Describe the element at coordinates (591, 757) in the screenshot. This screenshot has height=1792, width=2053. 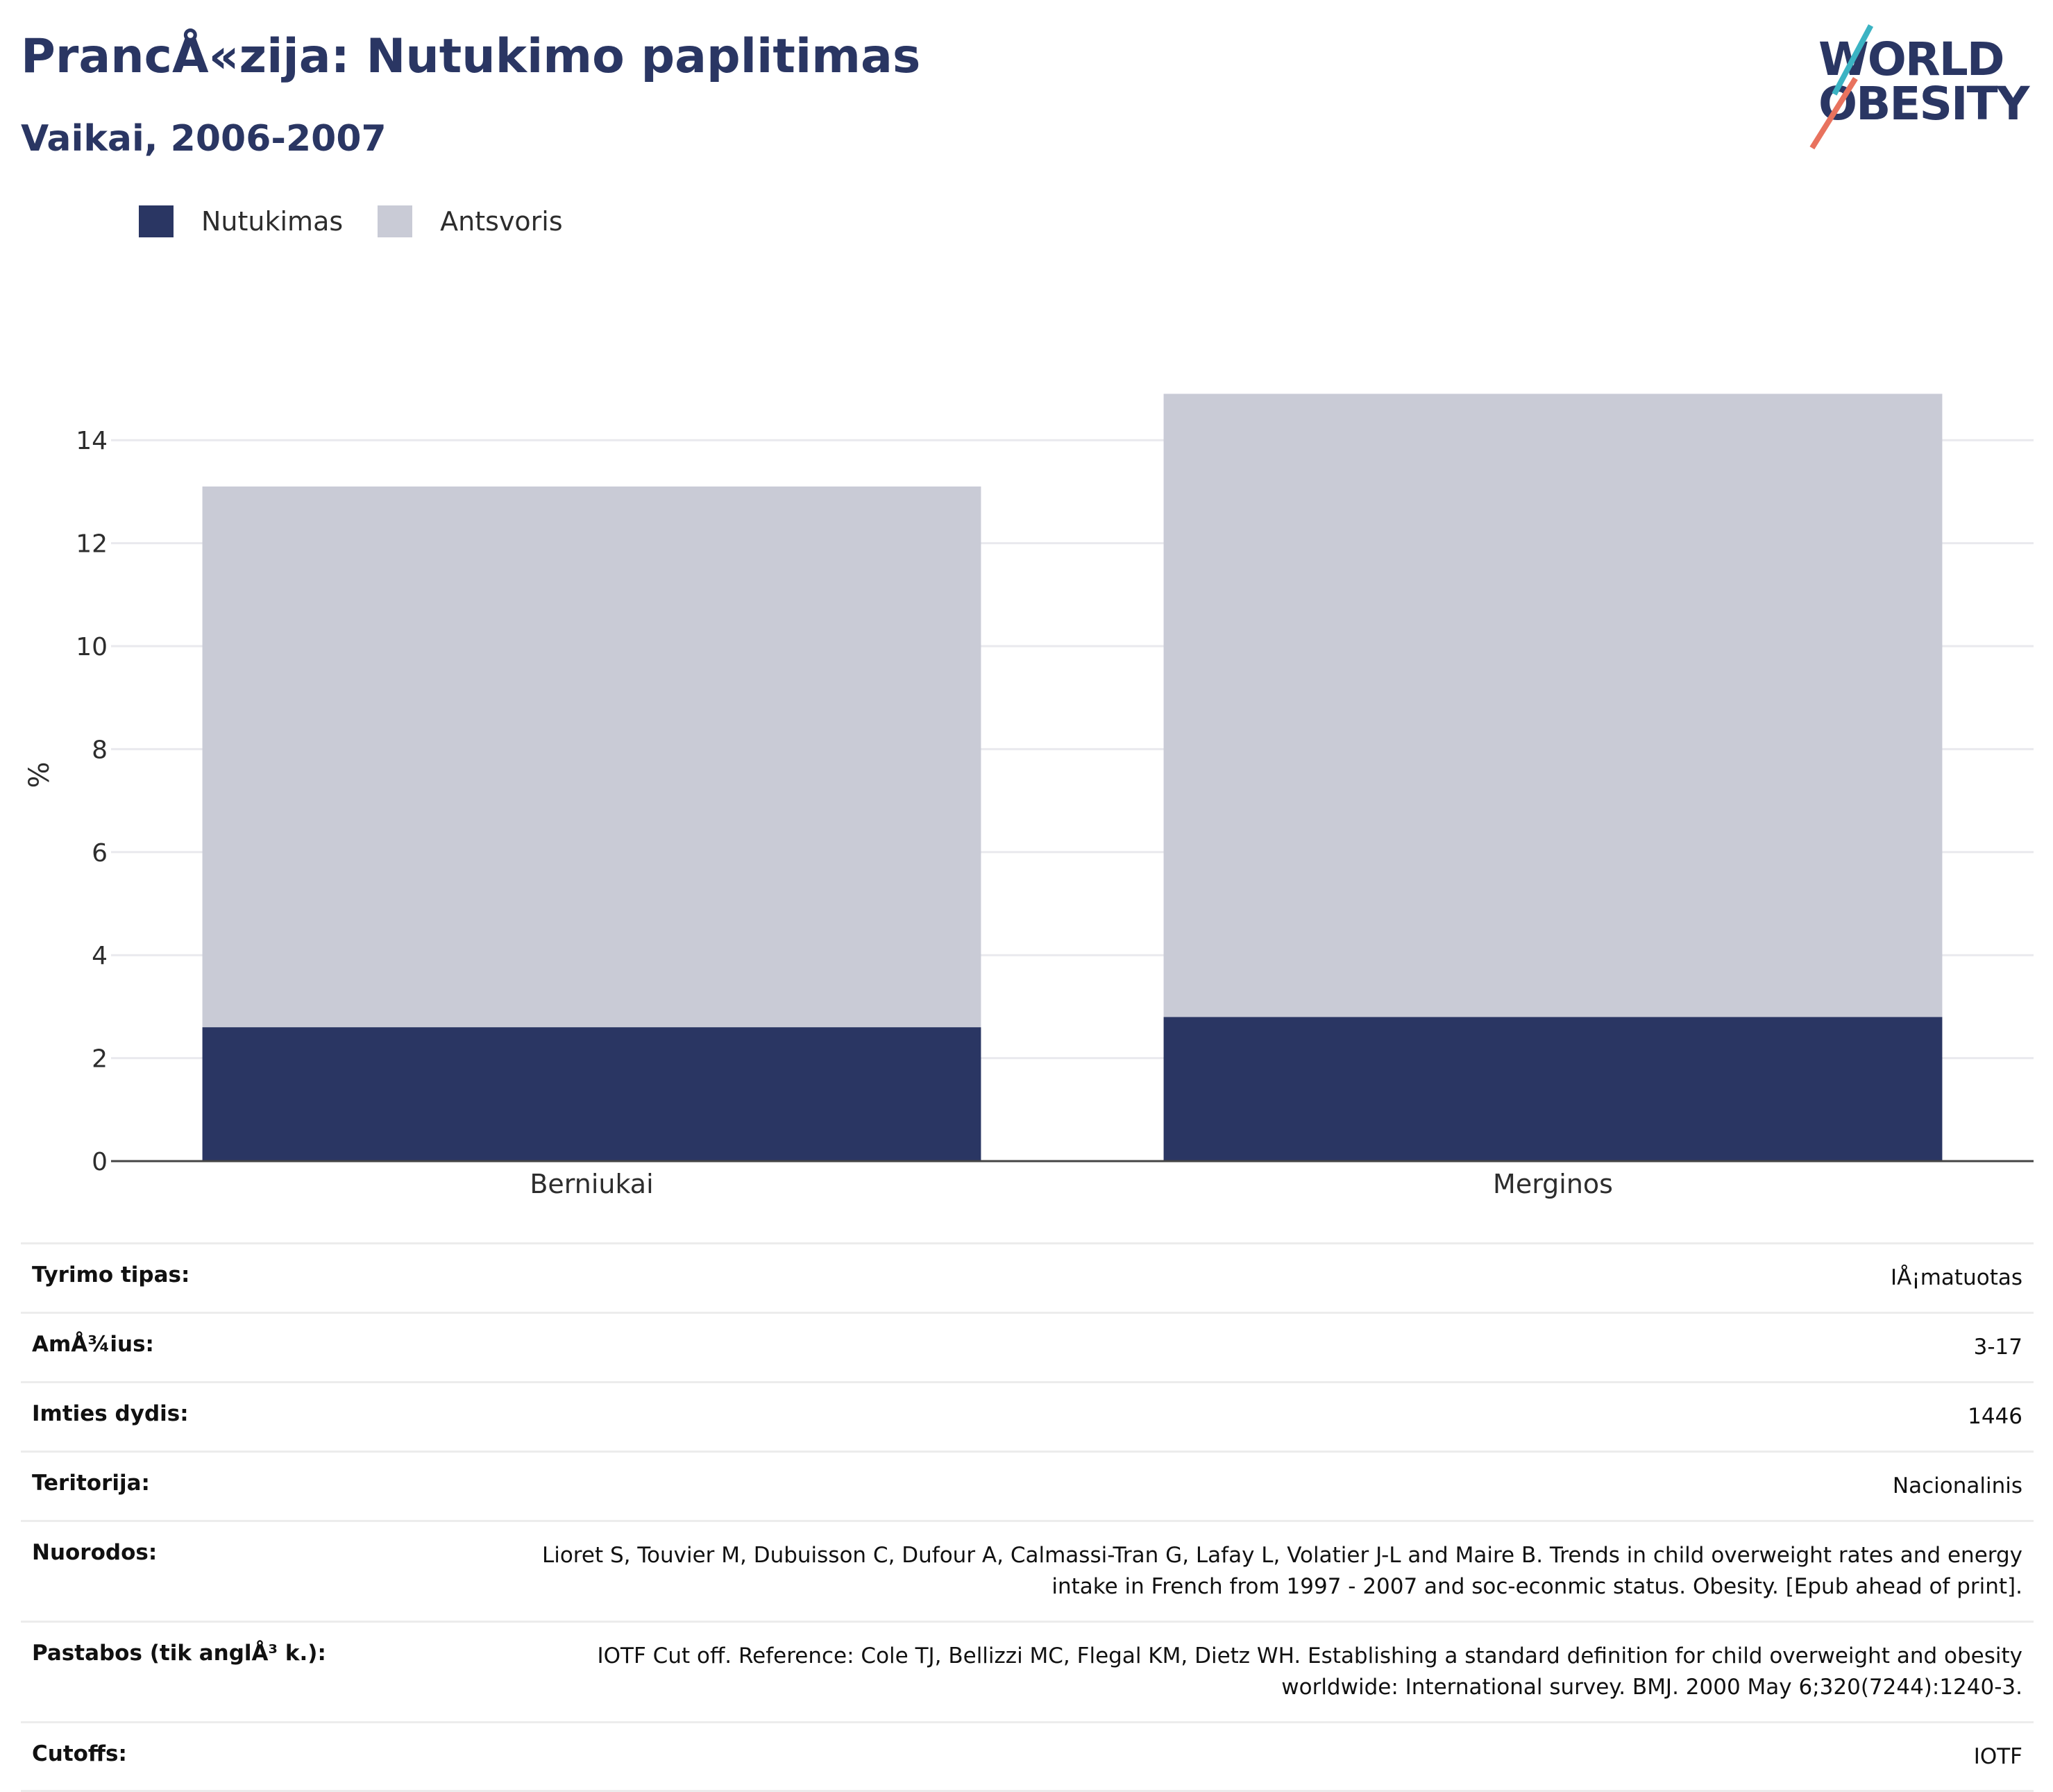
I see `bar-antsvoris-berniukai: Antsvoris: 10.5` at that location.